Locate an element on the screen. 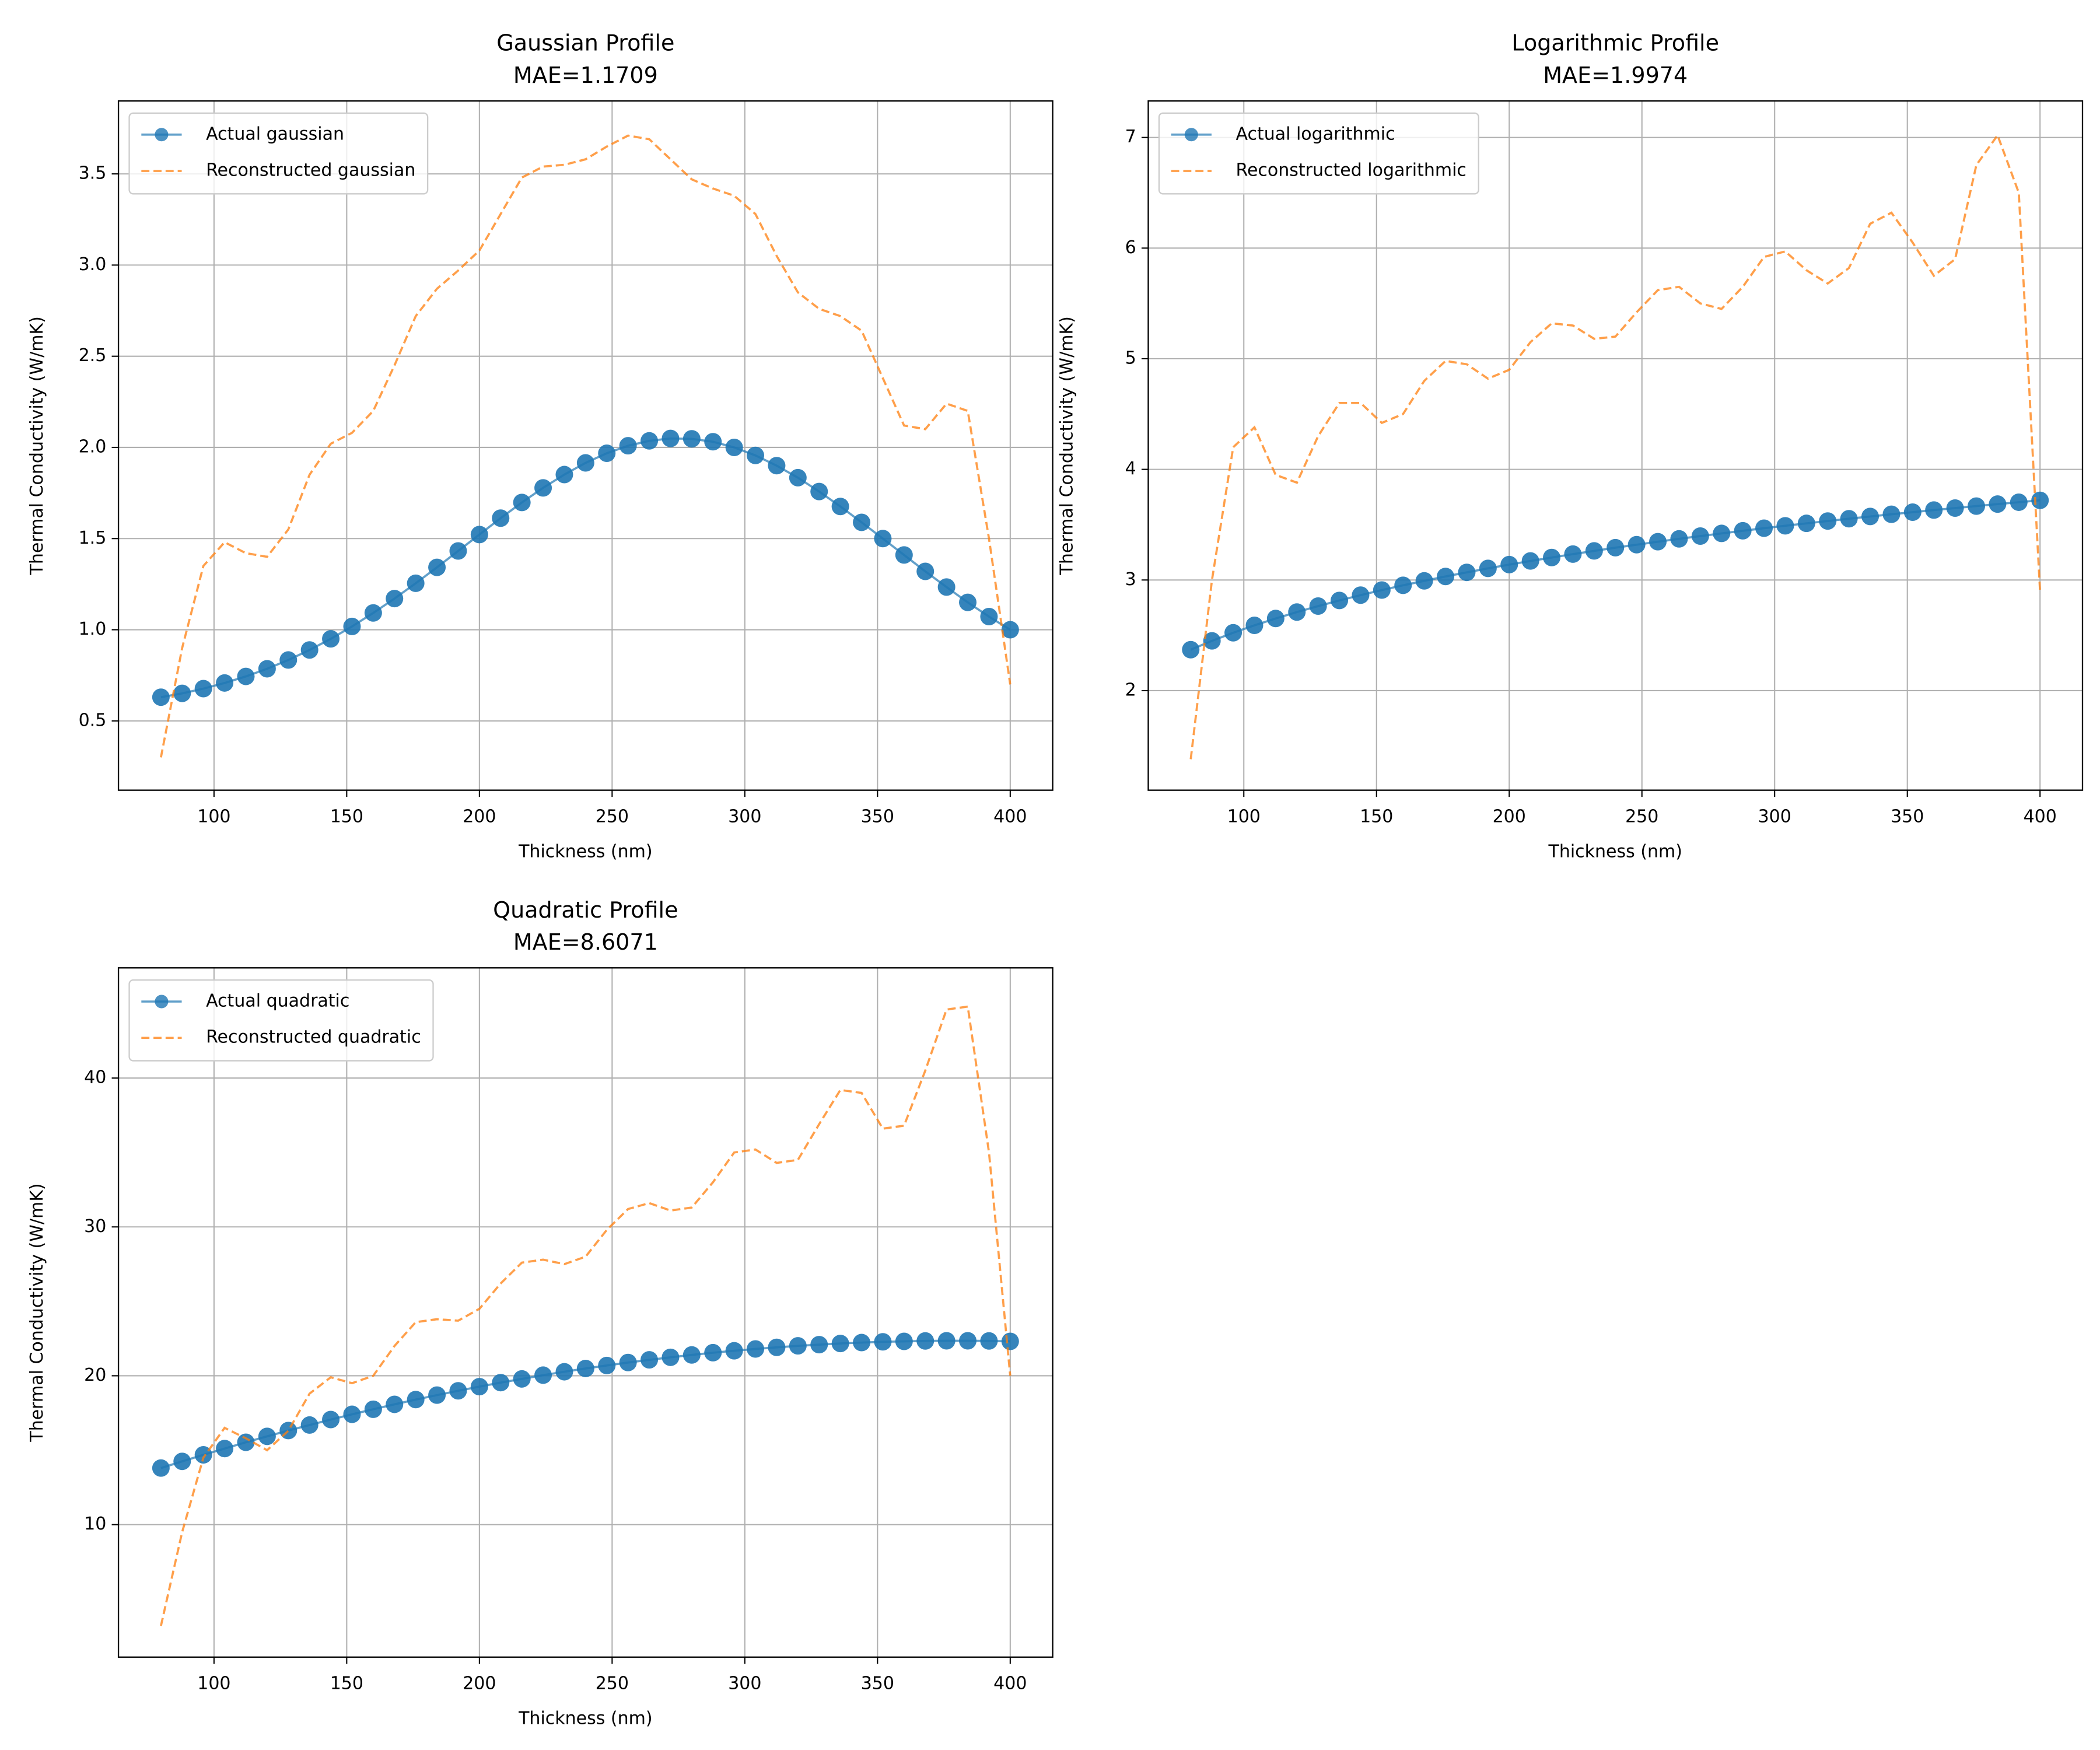 The height and width of the screenshot is (1750, 2100). legend-label: Reconstructed quadratic is located at coordinates (314, 1037).